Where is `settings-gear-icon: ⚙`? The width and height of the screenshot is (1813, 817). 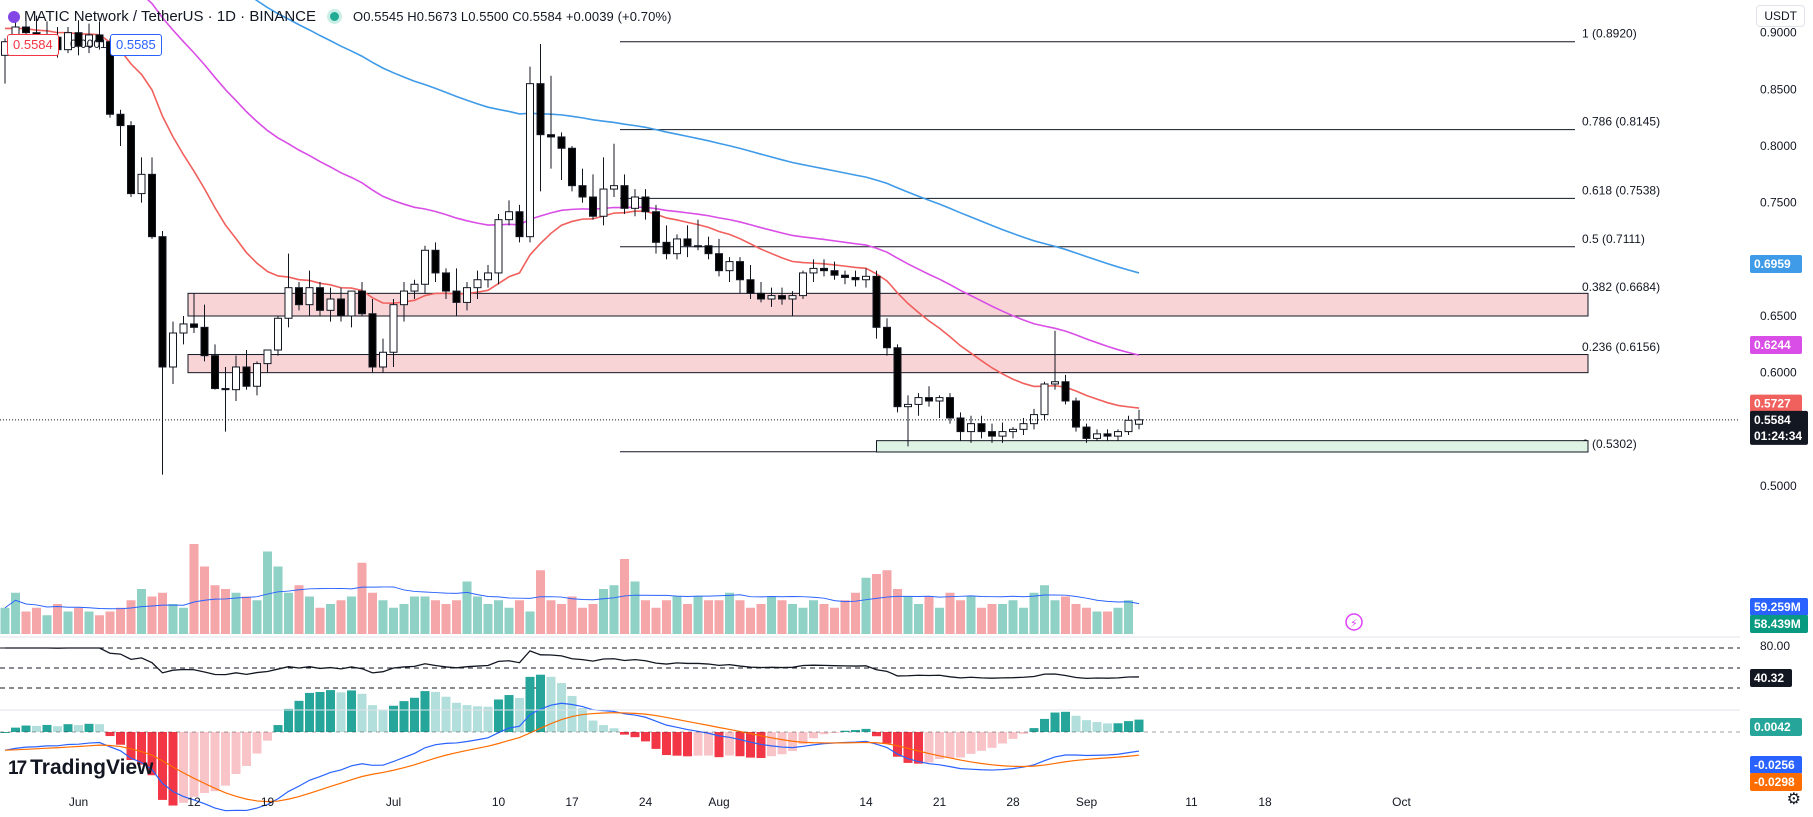 settings-gear-icon: ⚙ is located at coordinates (1793, 799).